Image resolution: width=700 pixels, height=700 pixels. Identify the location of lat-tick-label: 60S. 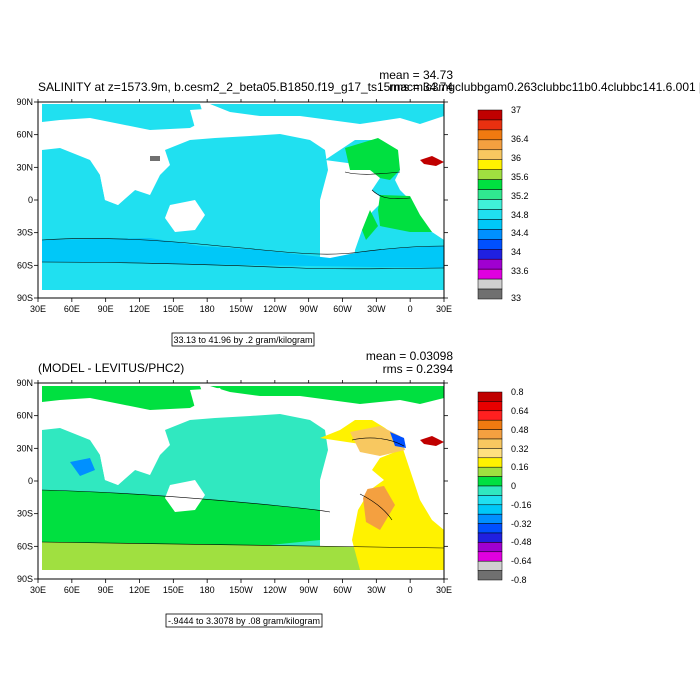
(25, 546).